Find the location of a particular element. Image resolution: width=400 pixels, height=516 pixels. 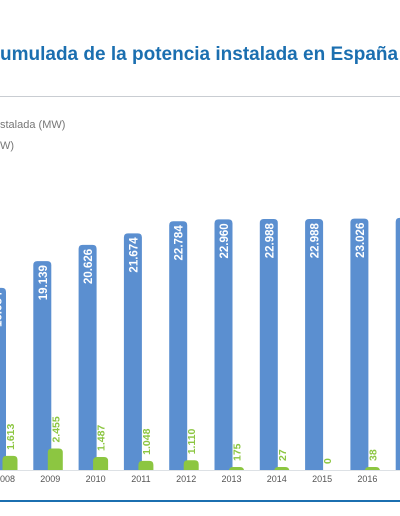

blue-bar-2009 is located at coordinates (42, 365).